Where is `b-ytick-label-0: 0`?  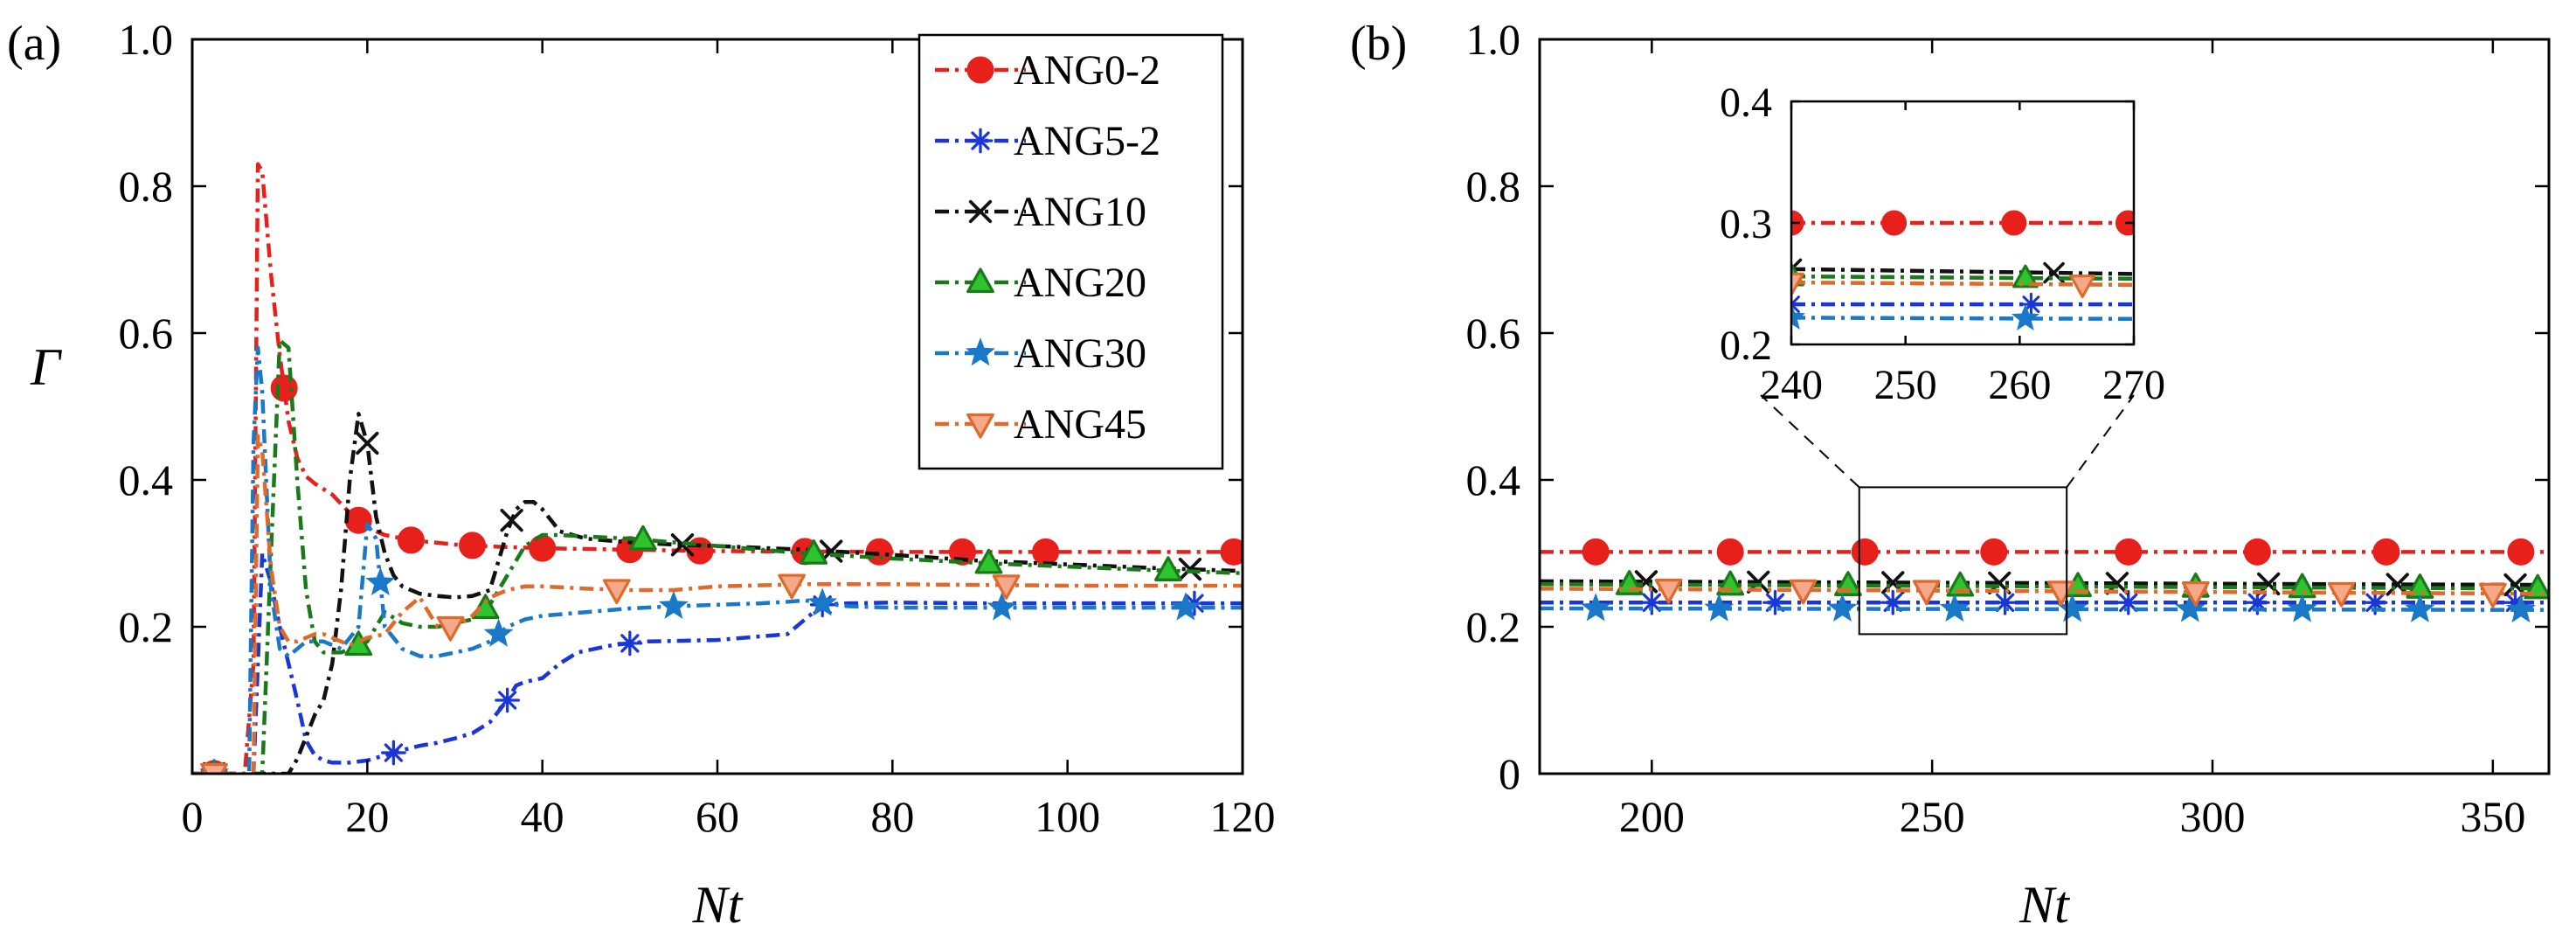 b-ytick-label-0: 0 is located at coordinates (1509, 773).